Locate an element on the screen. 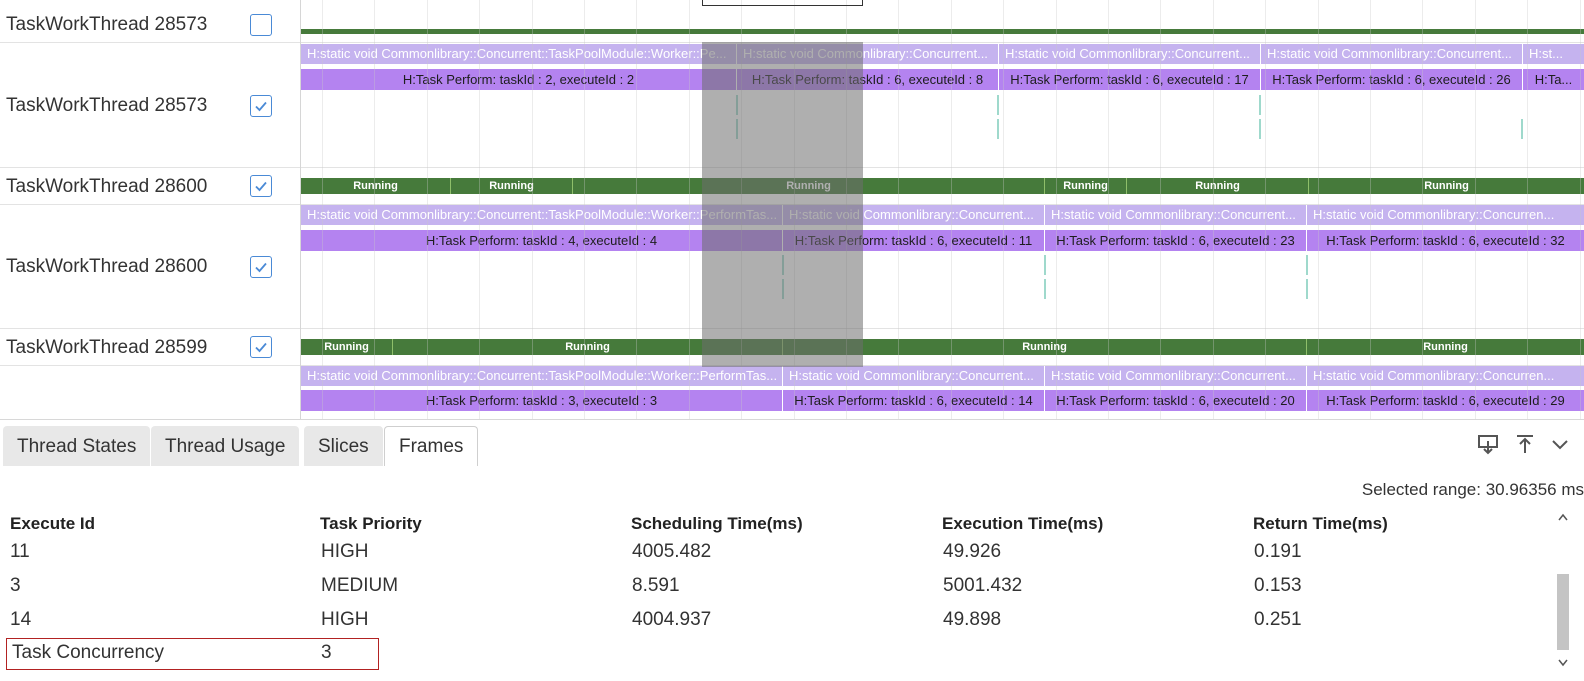 This screenshot has width=1584, height=681. column-header: Scheduling Time(ms) is located at coordinates (717, 523).